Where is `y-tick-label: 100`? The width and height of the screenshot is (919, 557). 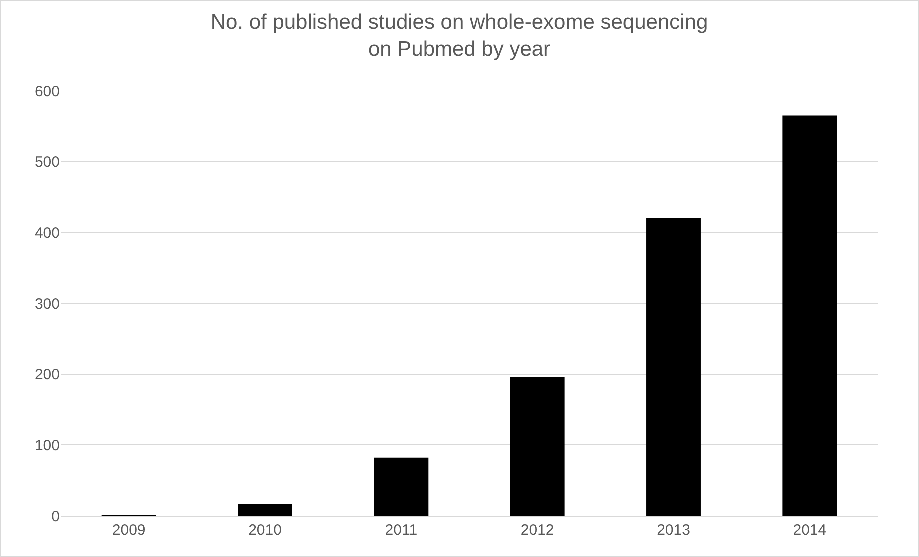 y-tick-label: 100 is located at coordinates (47, 445).